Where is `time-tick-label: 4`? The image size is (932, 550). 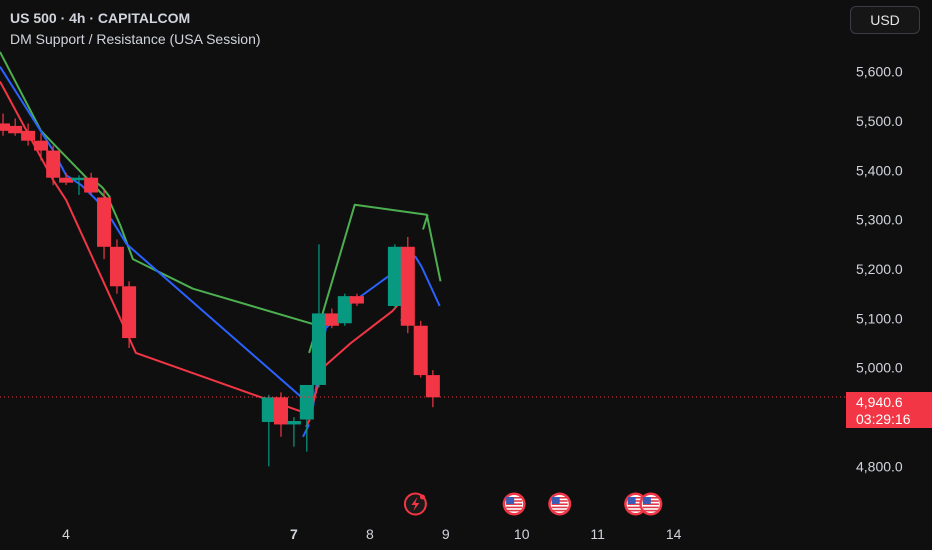
time-tick-label: 4 is located at coordinates (66, 534).